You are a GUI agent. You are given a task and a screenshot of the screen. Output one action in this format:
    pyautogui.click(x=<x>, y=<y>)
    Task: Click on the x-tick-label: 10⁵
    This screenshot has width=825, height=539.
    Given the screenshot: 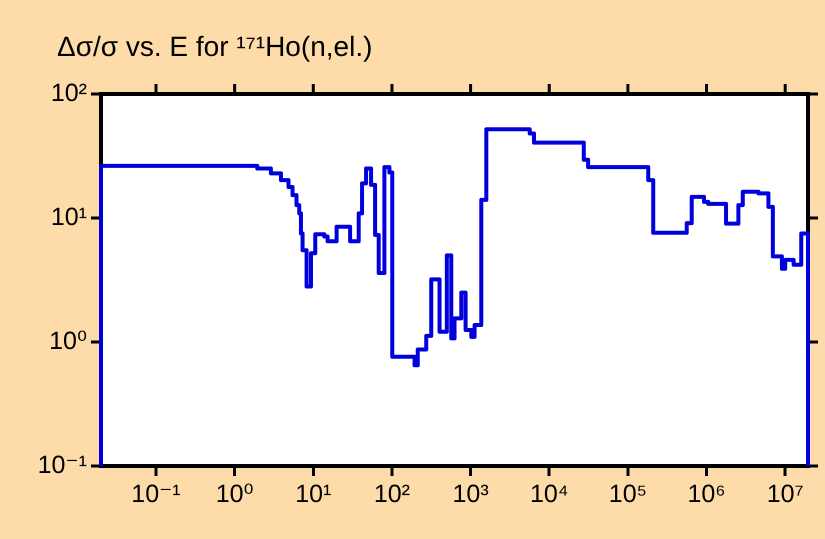 What is the action you would take?
    pyautogui.click(x=627, y=494)
    